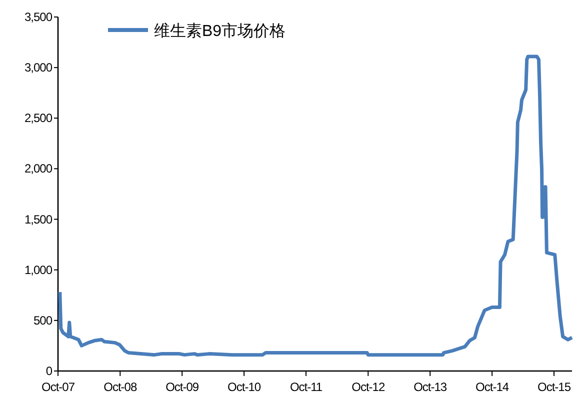 This screenshot has width=587, height=411. I want to click on y-tick-label: 2,500, so click(38, 118).